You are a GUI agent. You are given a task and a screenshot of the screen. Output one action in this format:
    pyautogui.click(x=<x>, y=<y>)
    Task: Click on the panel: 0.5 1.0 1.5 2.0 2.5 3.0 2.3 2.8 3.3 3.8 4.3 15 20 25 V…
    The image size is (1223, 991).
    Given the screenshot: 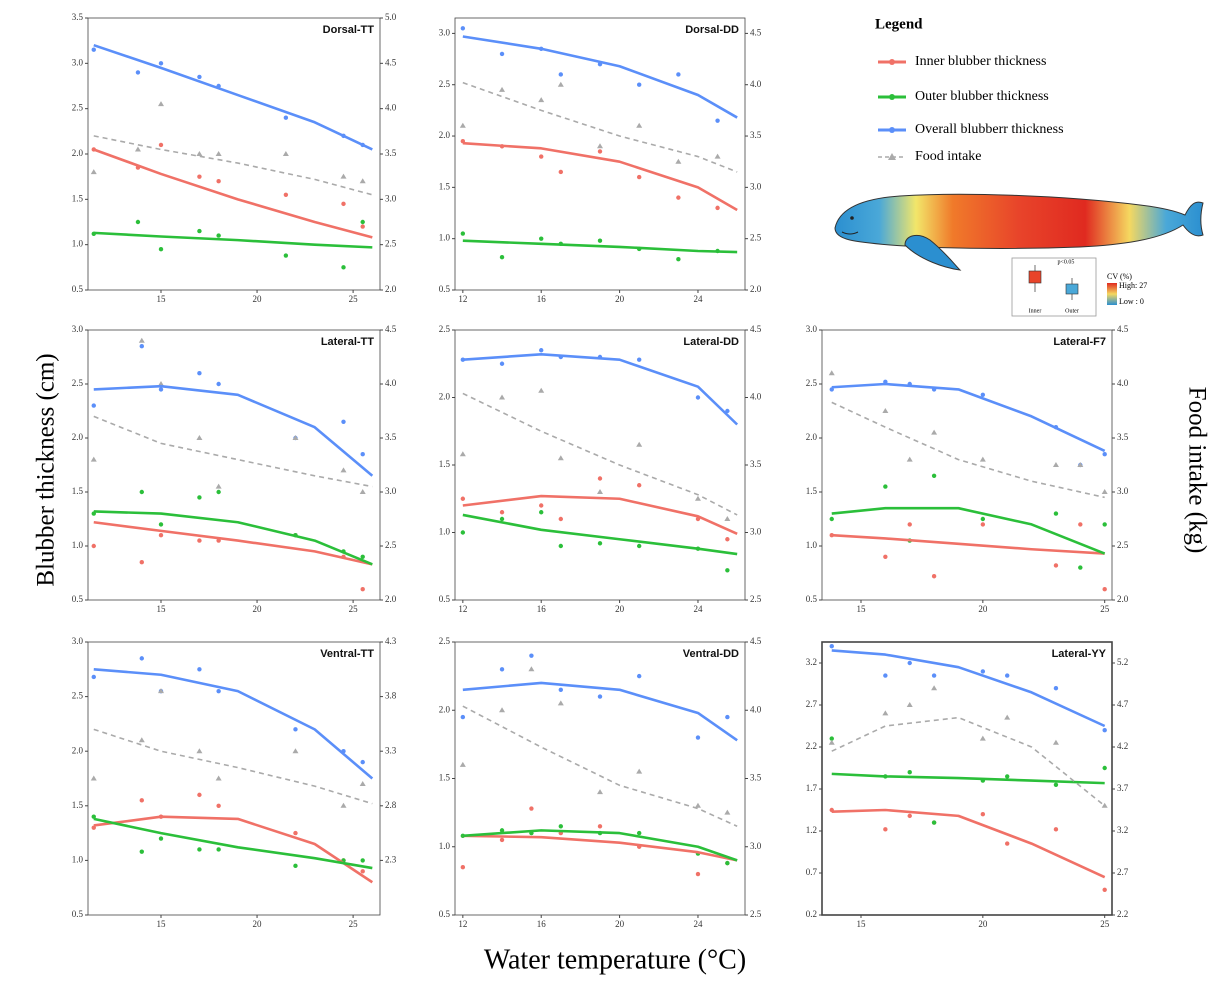 What is the action you would take?
    pyautogui.click(x=234, y=782)
    